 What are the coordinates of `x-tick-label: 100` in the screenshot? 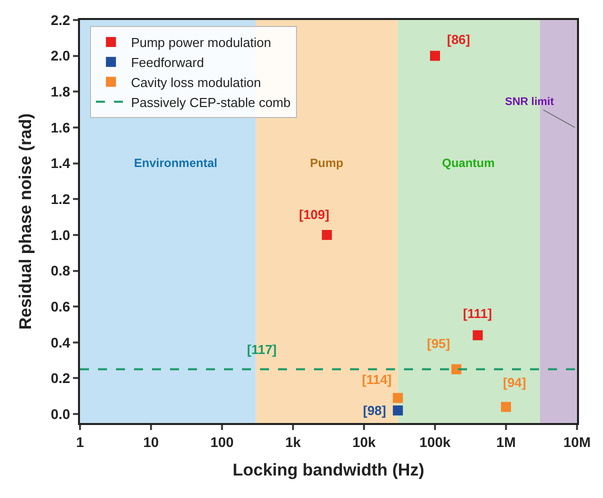 It's located at (222, 442).